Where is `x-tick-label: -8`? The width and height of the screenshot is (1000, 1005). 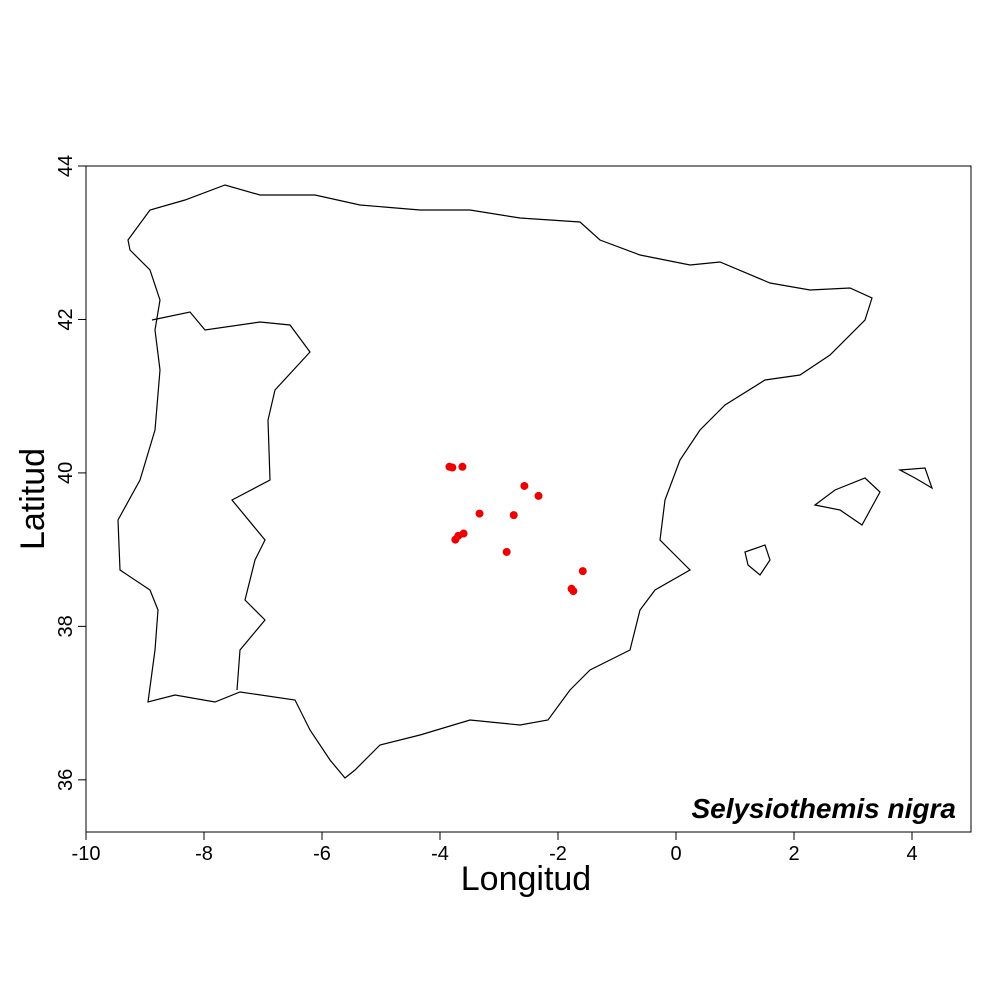 x-tick-label: -8 is located at coordinates (204, 854).